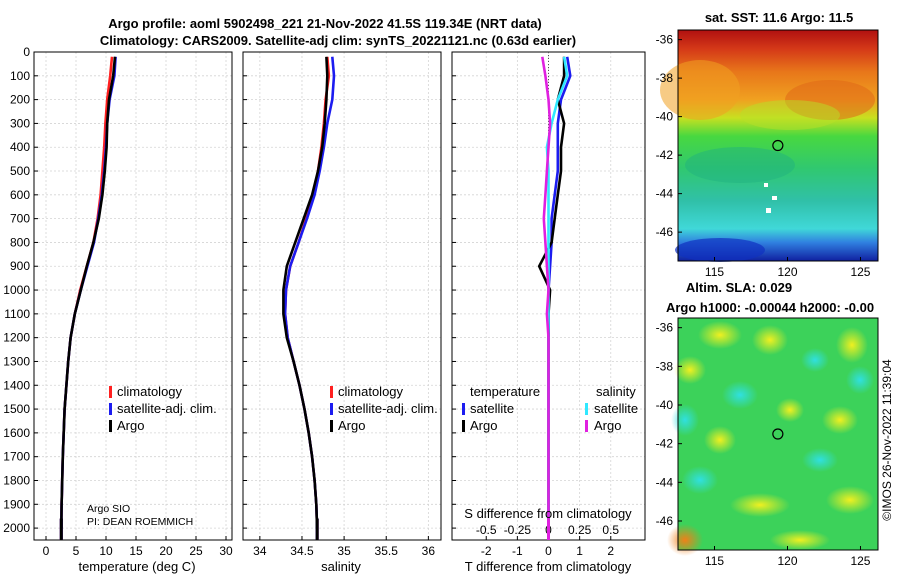 The height and width of the screenshot is (585, 900). What do you see at coordinates (20, 123) in the screenshot?
I see `y-tick-label: 300` at bounding box center [20, 123].